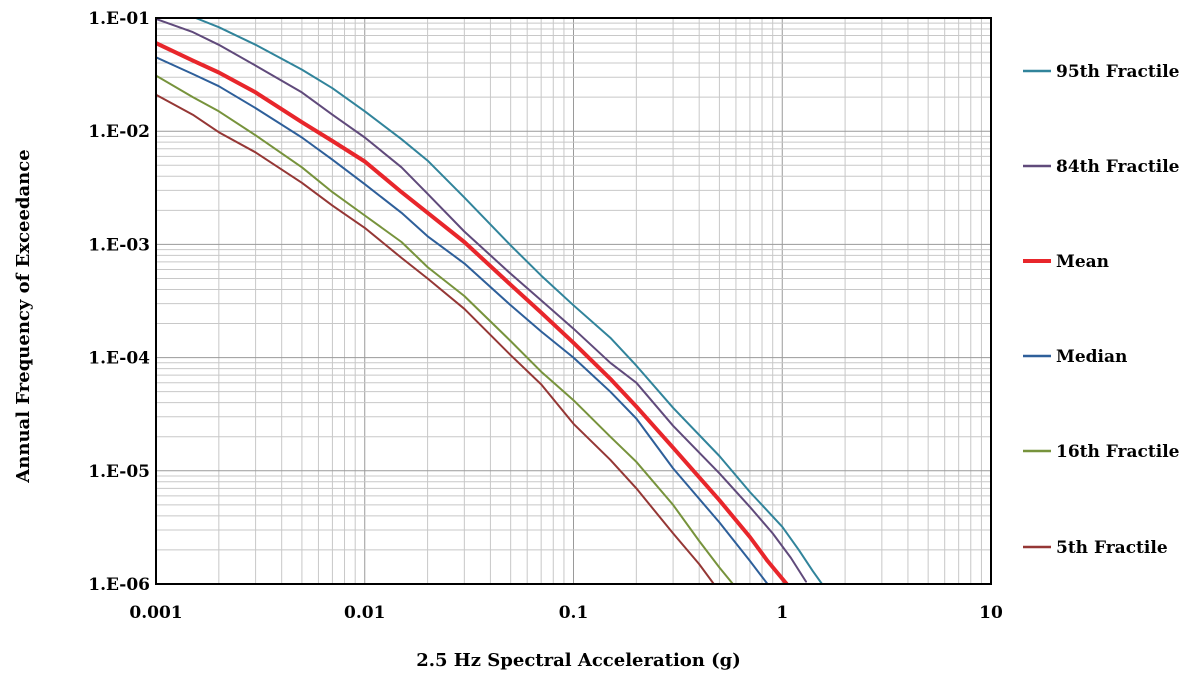  Describe the element at coordinates (574, 613) in the screenshot. I see `x-tick-label: 0.1` at that location.